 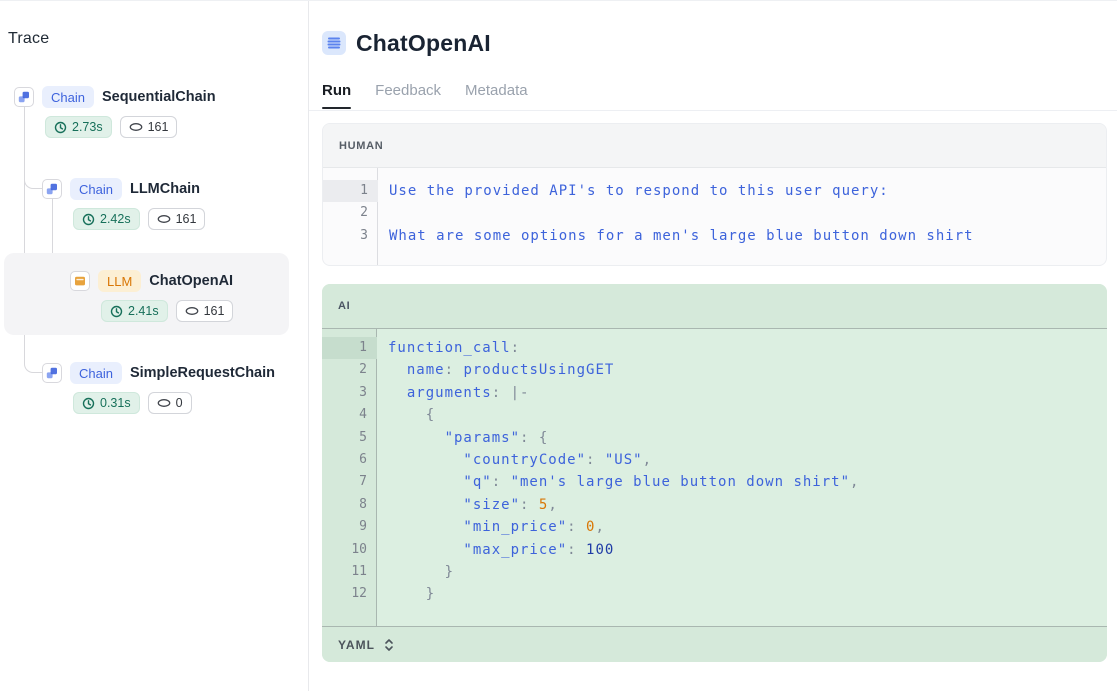 What do you see at coordinates (308, 346) in the screenshot?
I see `panel-divider` at bounding box center [308, 346].